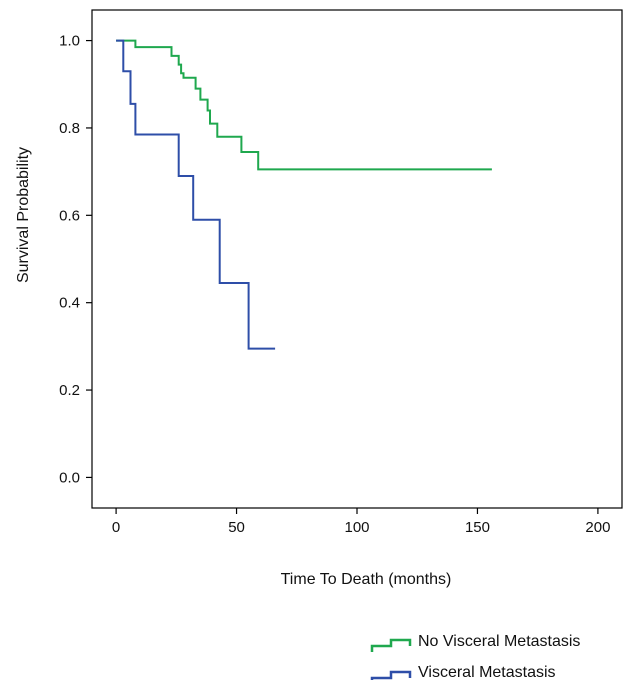 The height and width of the screenshot is (680, 630). What do you see at coordinates (75, 259) in the screenshot?
I see `y-axis: 0.0 0.2 0.4 0.6 0.8 1.0` at bounding box center [75, 259].